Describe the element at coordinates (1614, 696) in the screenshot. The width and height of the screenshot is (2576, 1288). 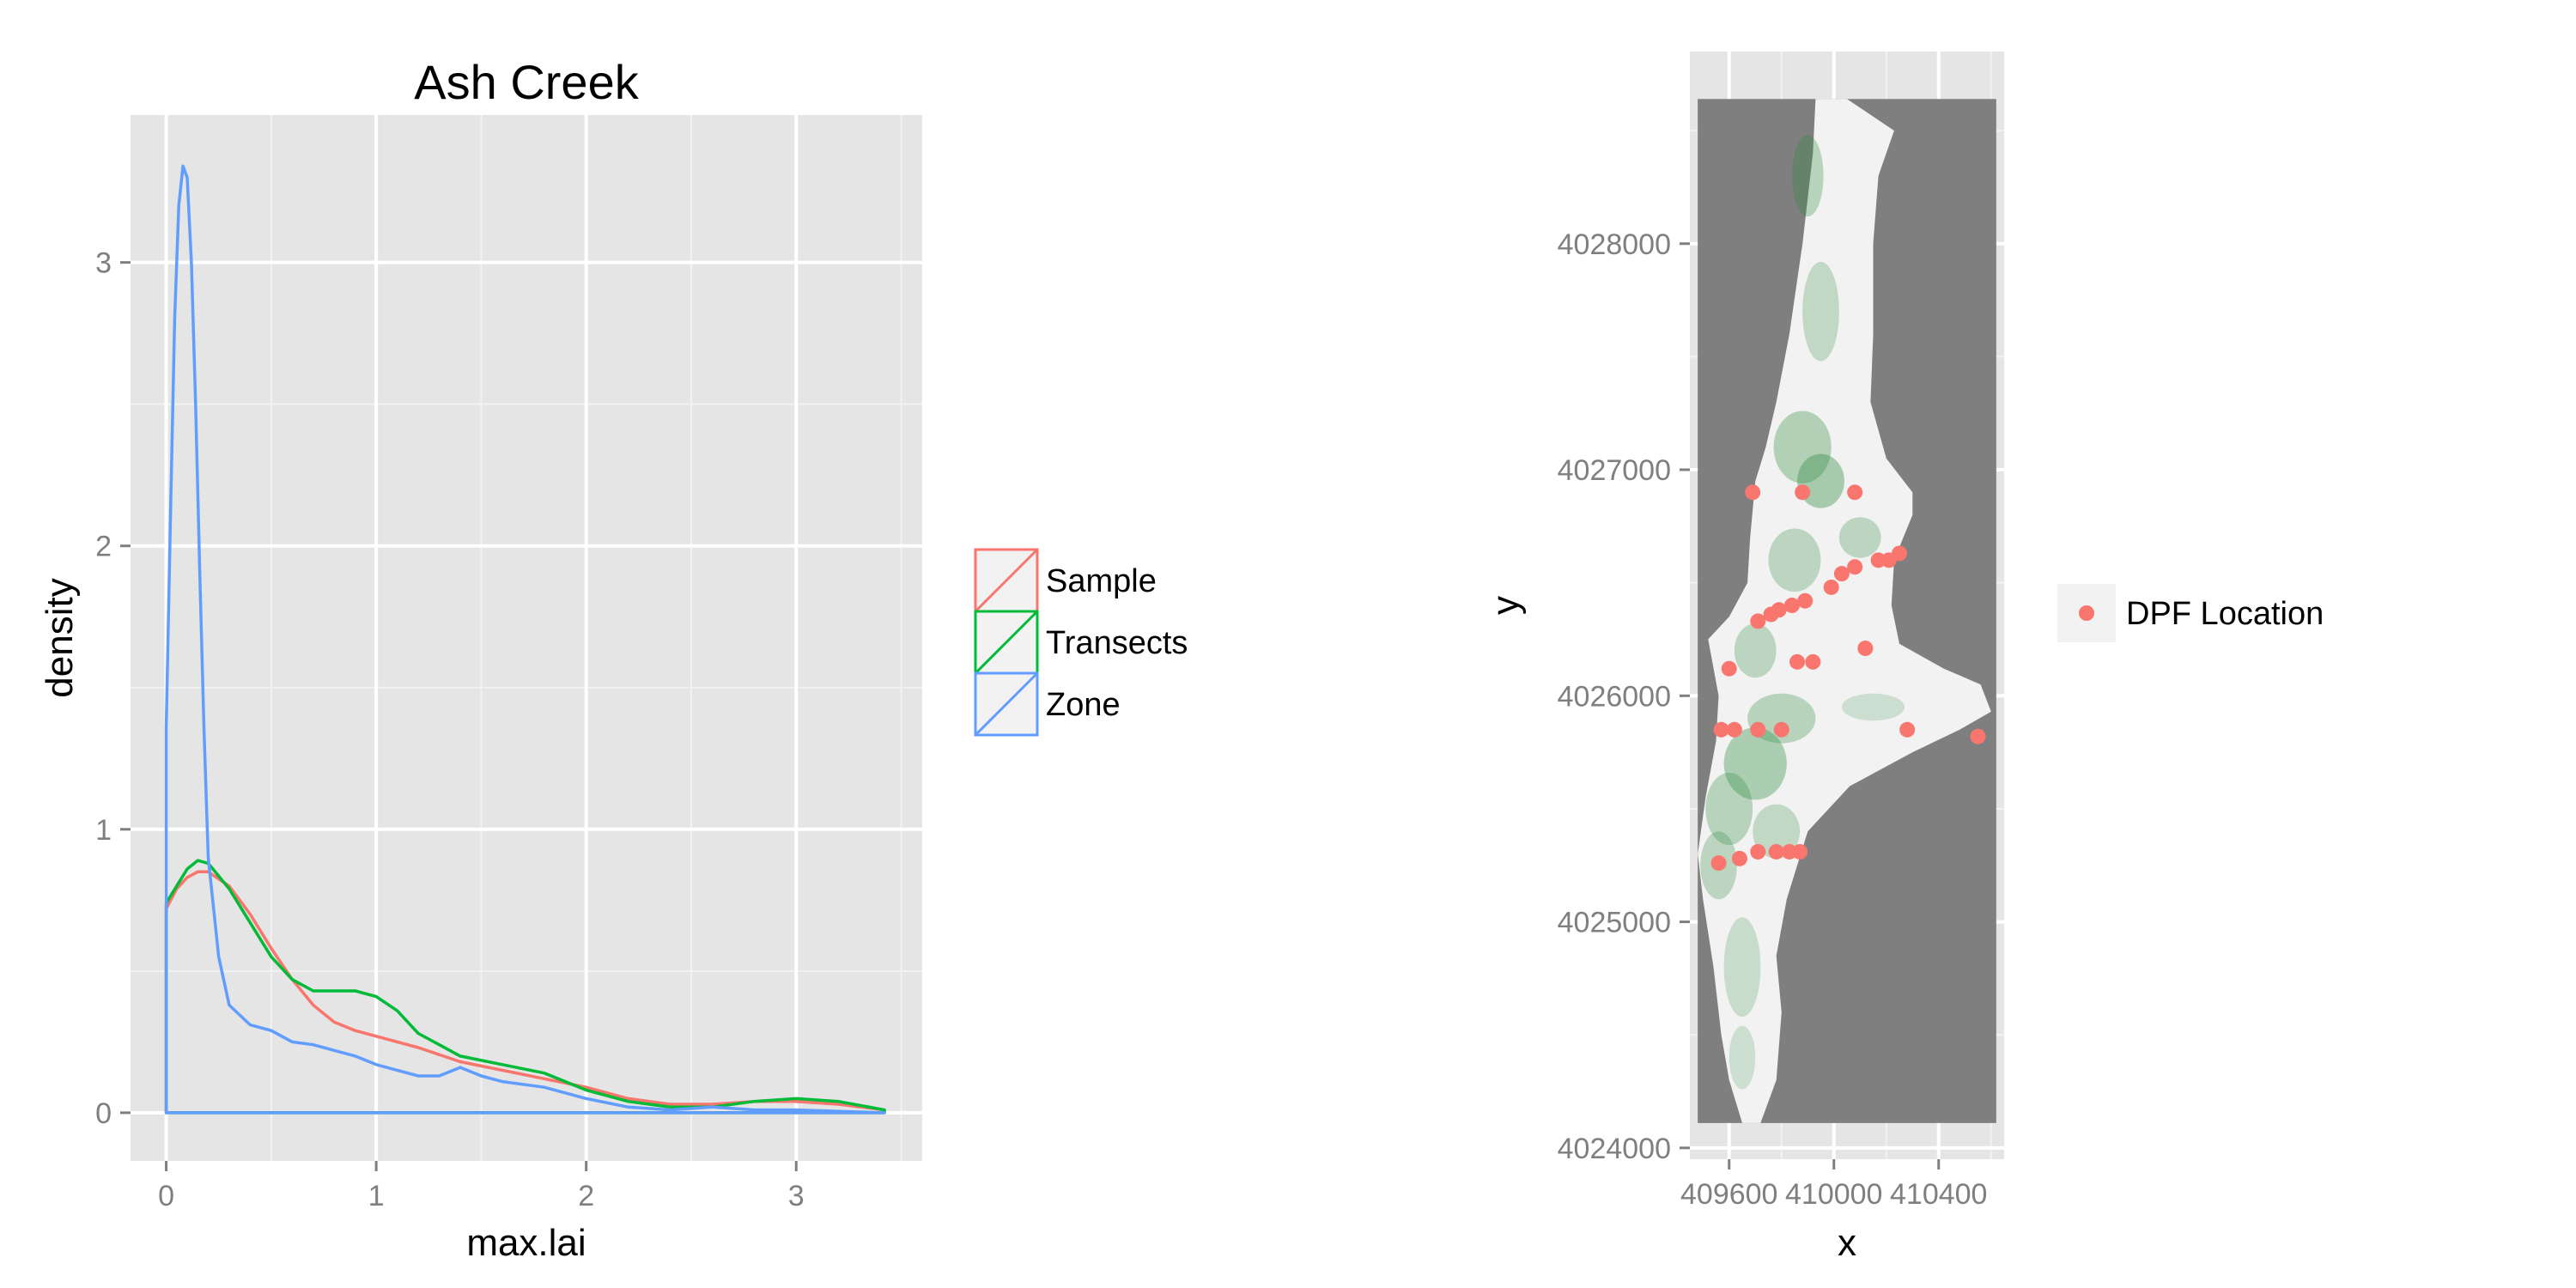
I see `map-y-tick-label: 4026000` at that location.